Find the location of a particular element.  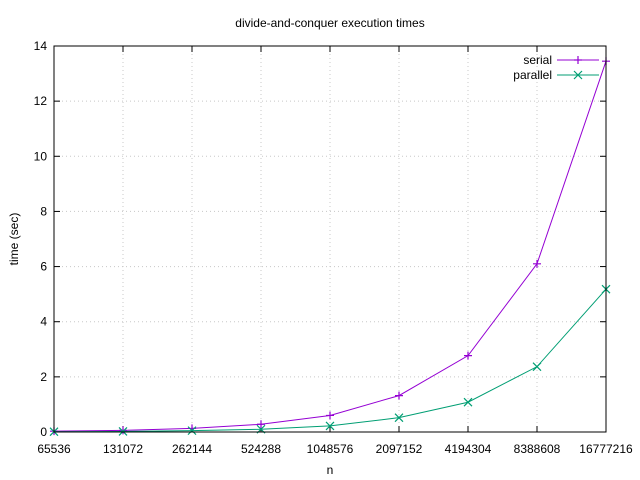

x-tick-label: 16777216 is located at coordinates (606, 449).